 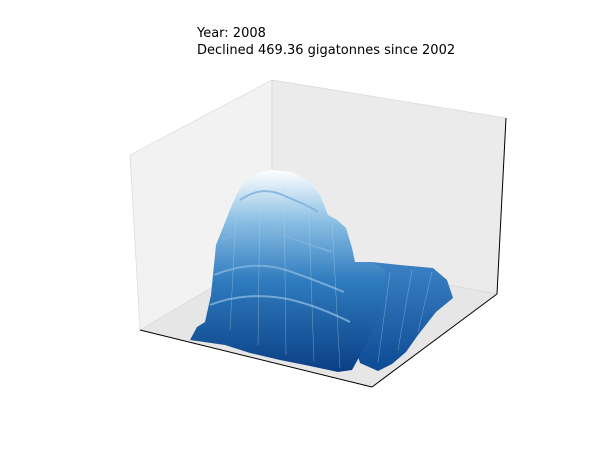 What do you see at coordinates (434, 340) in the screenshot?
I see `y-axis-line` at bounding box center [434, 340].